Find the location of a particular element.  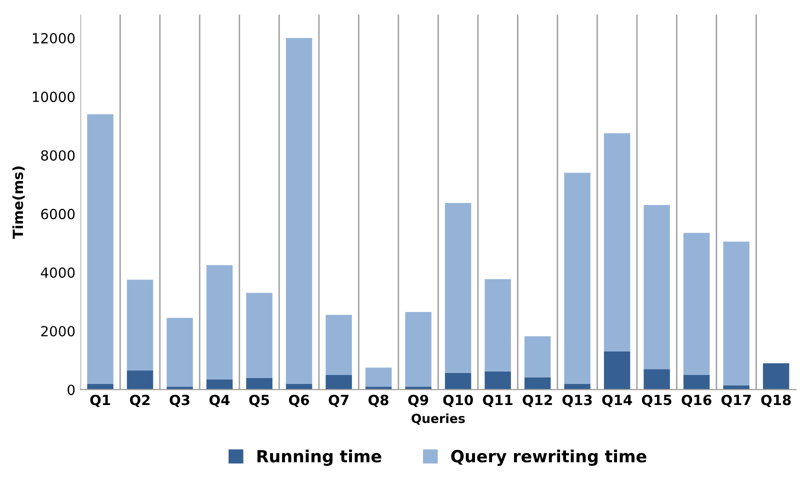

x-tick-label: Q4 is located at coordinates (219, 401).